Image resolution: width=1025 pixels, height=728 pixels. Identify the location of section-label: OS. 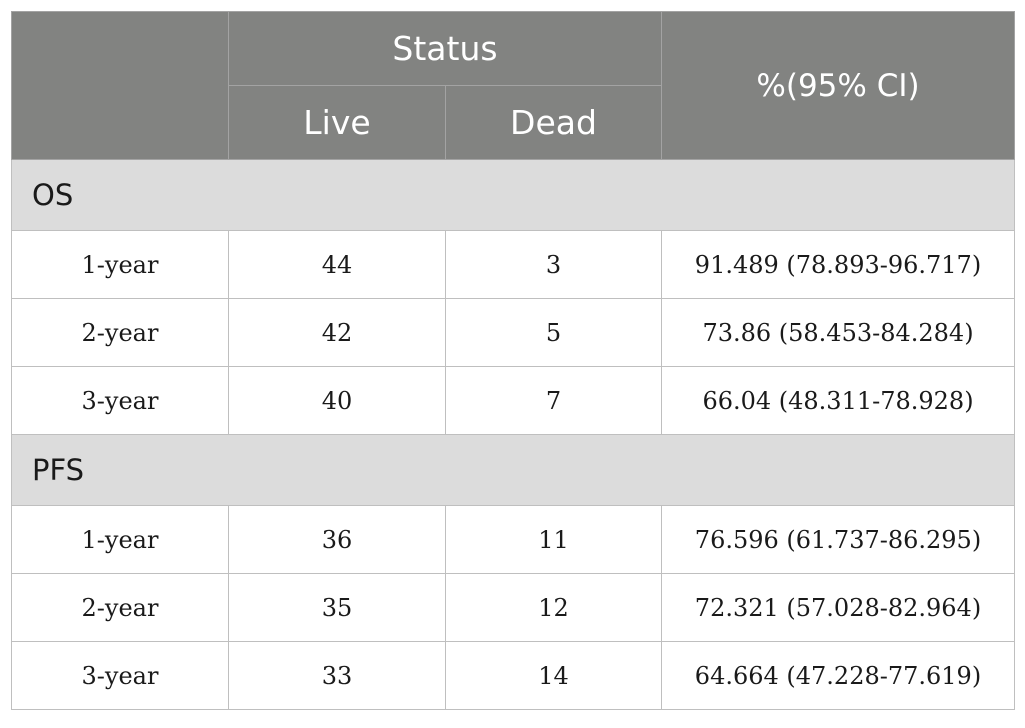
(513, 195).